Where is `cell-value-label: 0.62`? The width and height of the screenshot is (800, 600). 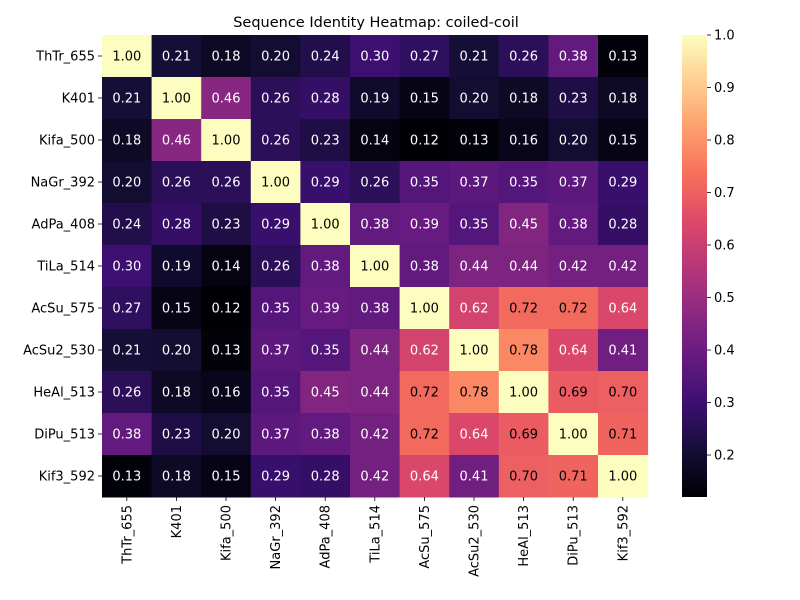 cell-value-label: 0.62 is located at coordinates (474, 309).